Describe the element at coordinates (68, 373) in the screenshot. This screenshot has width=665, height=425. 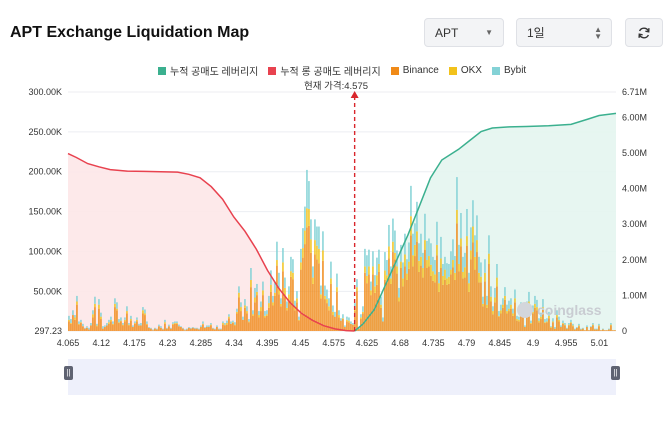
I see `slider-handle-left: ||` at that location.